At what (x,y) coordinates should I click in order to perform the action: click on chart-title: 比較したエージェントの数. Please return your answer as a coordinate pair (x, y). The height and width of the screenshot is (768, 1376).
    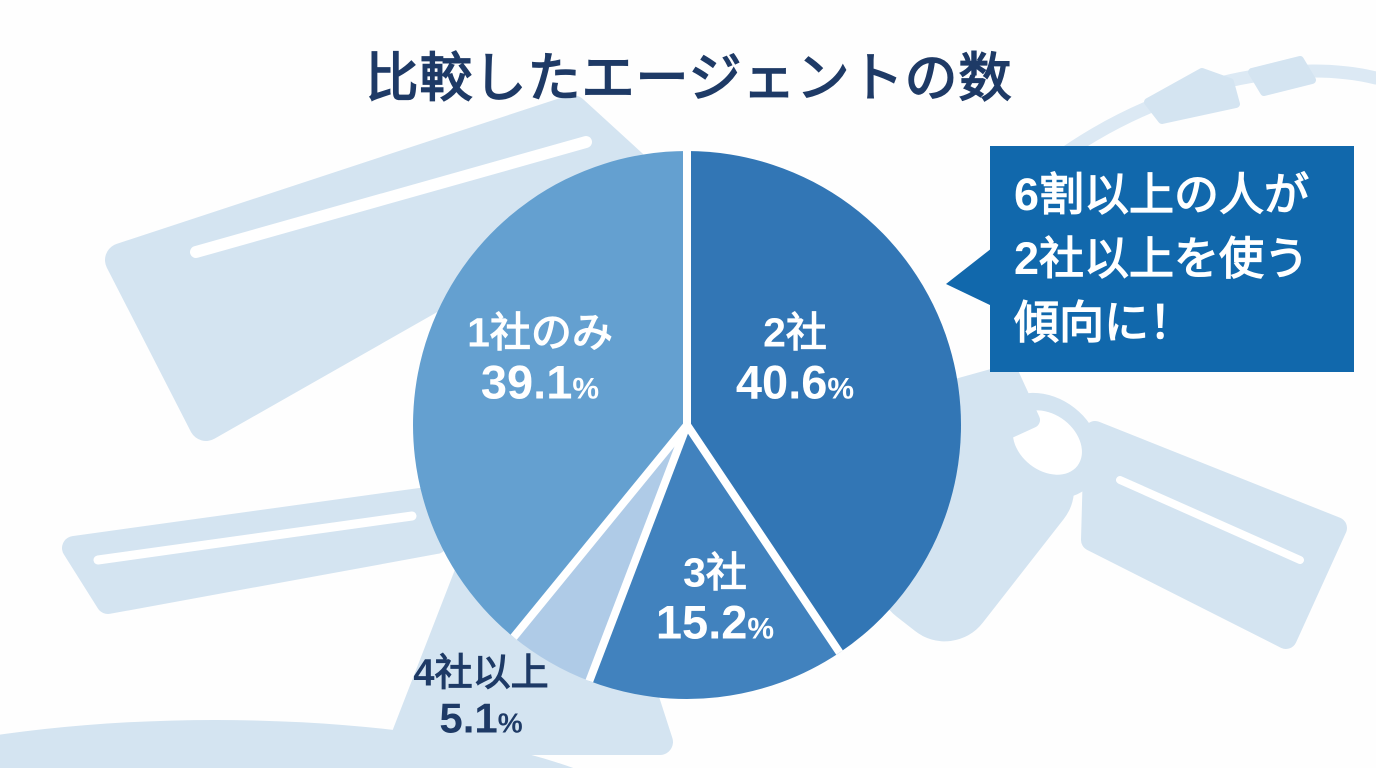
    Looking at the image, I should click on (689, 78).